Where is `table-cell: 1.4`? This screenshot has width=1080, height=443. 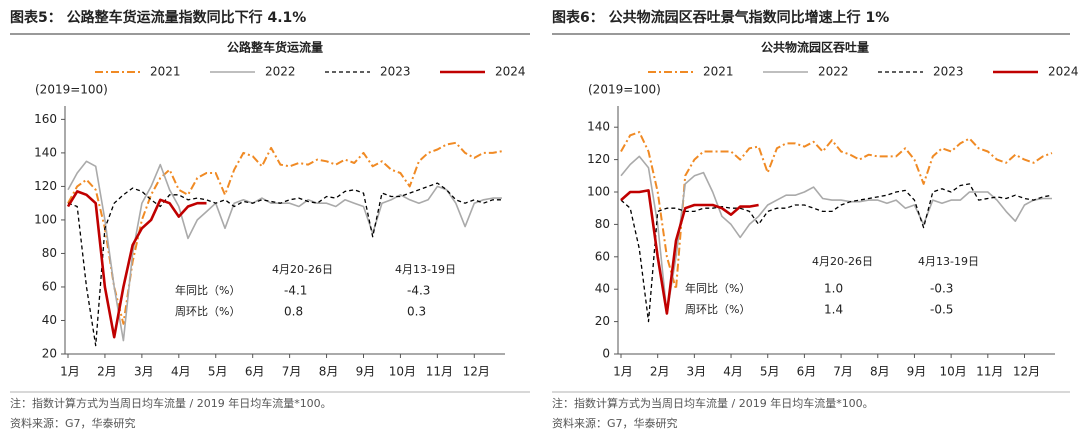
table-cell: 1.4 is located at coordinates (833, 310).